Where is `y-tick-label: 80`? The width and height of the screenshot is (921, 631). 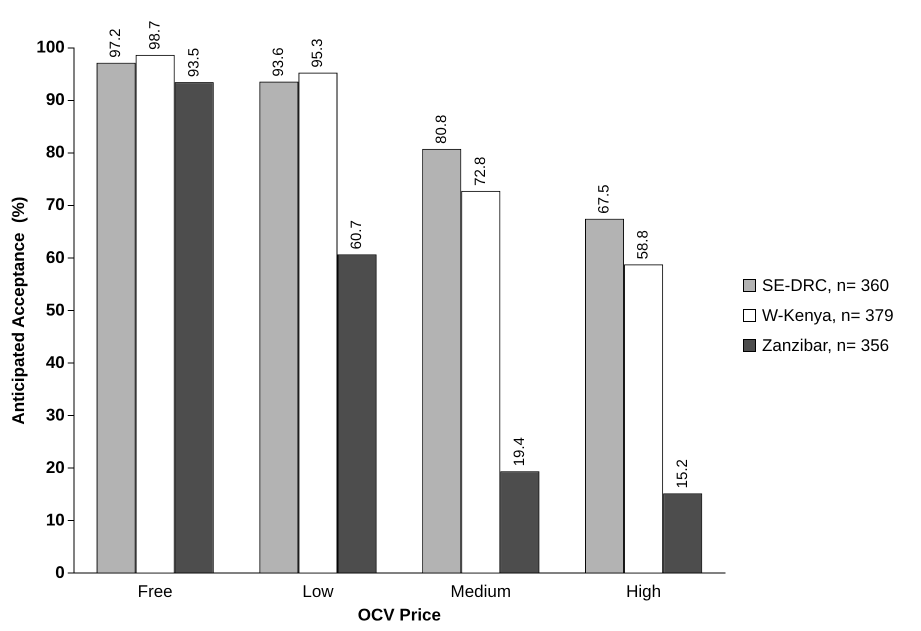 y-tick-label: 80 is located at coordinates (55, 152).